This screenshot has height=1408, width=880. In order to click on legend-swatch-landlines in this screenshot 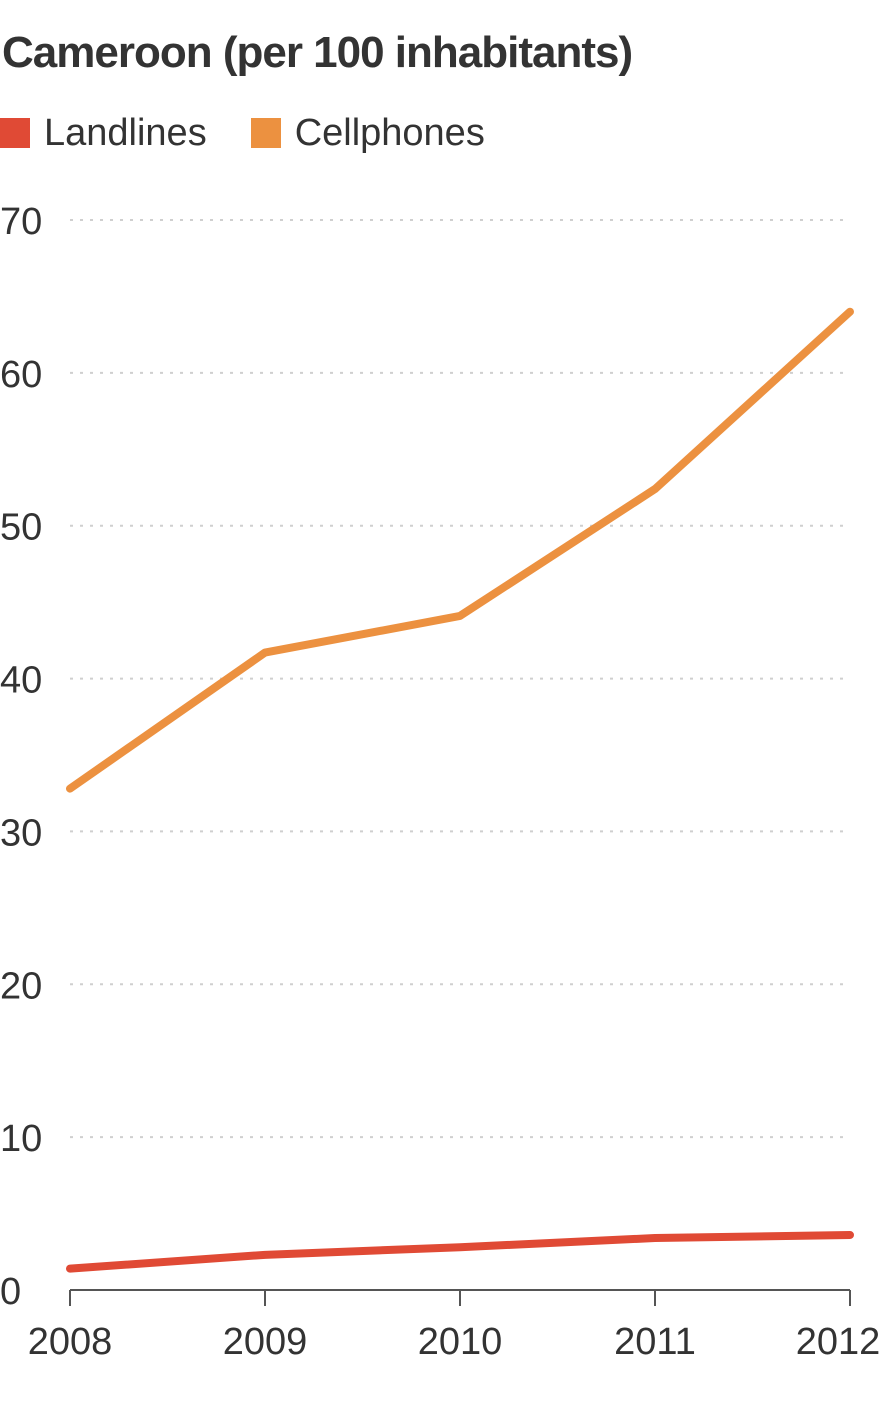, I will do `click(15, 133)`.